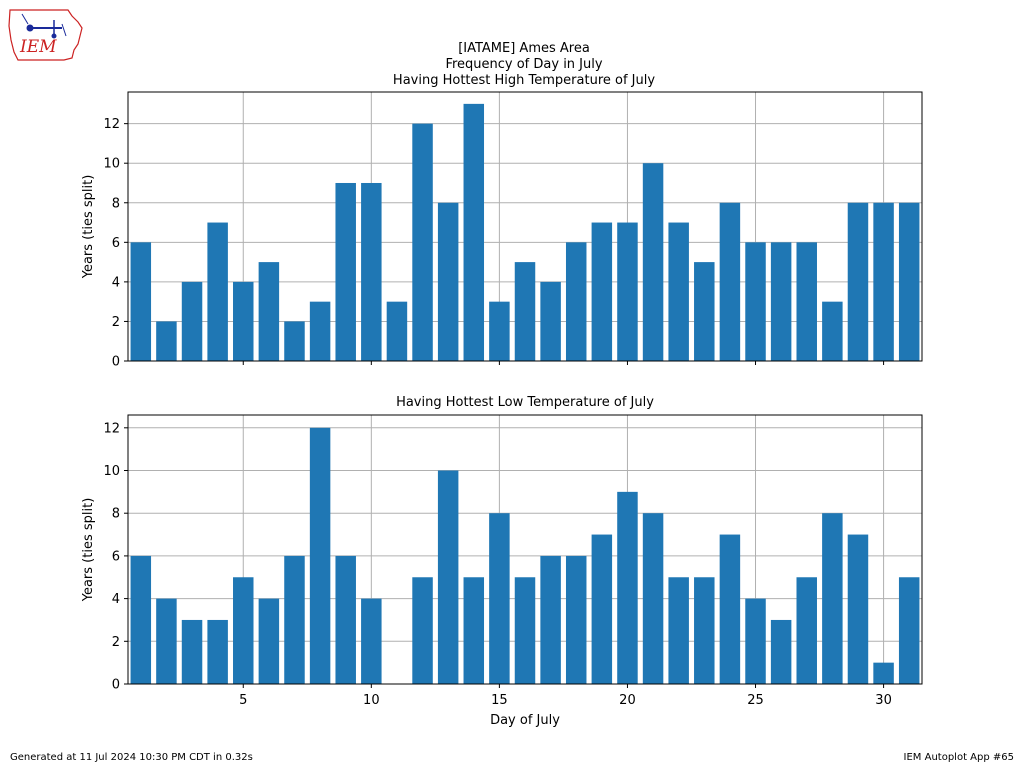 The height and width of the screenshot is (768, 1024). What do you see at coordinates (525, 402) in the screenshot?
I see `panel-title: Having Hottest Low Temperature of July` at bounding box center [525, 402].